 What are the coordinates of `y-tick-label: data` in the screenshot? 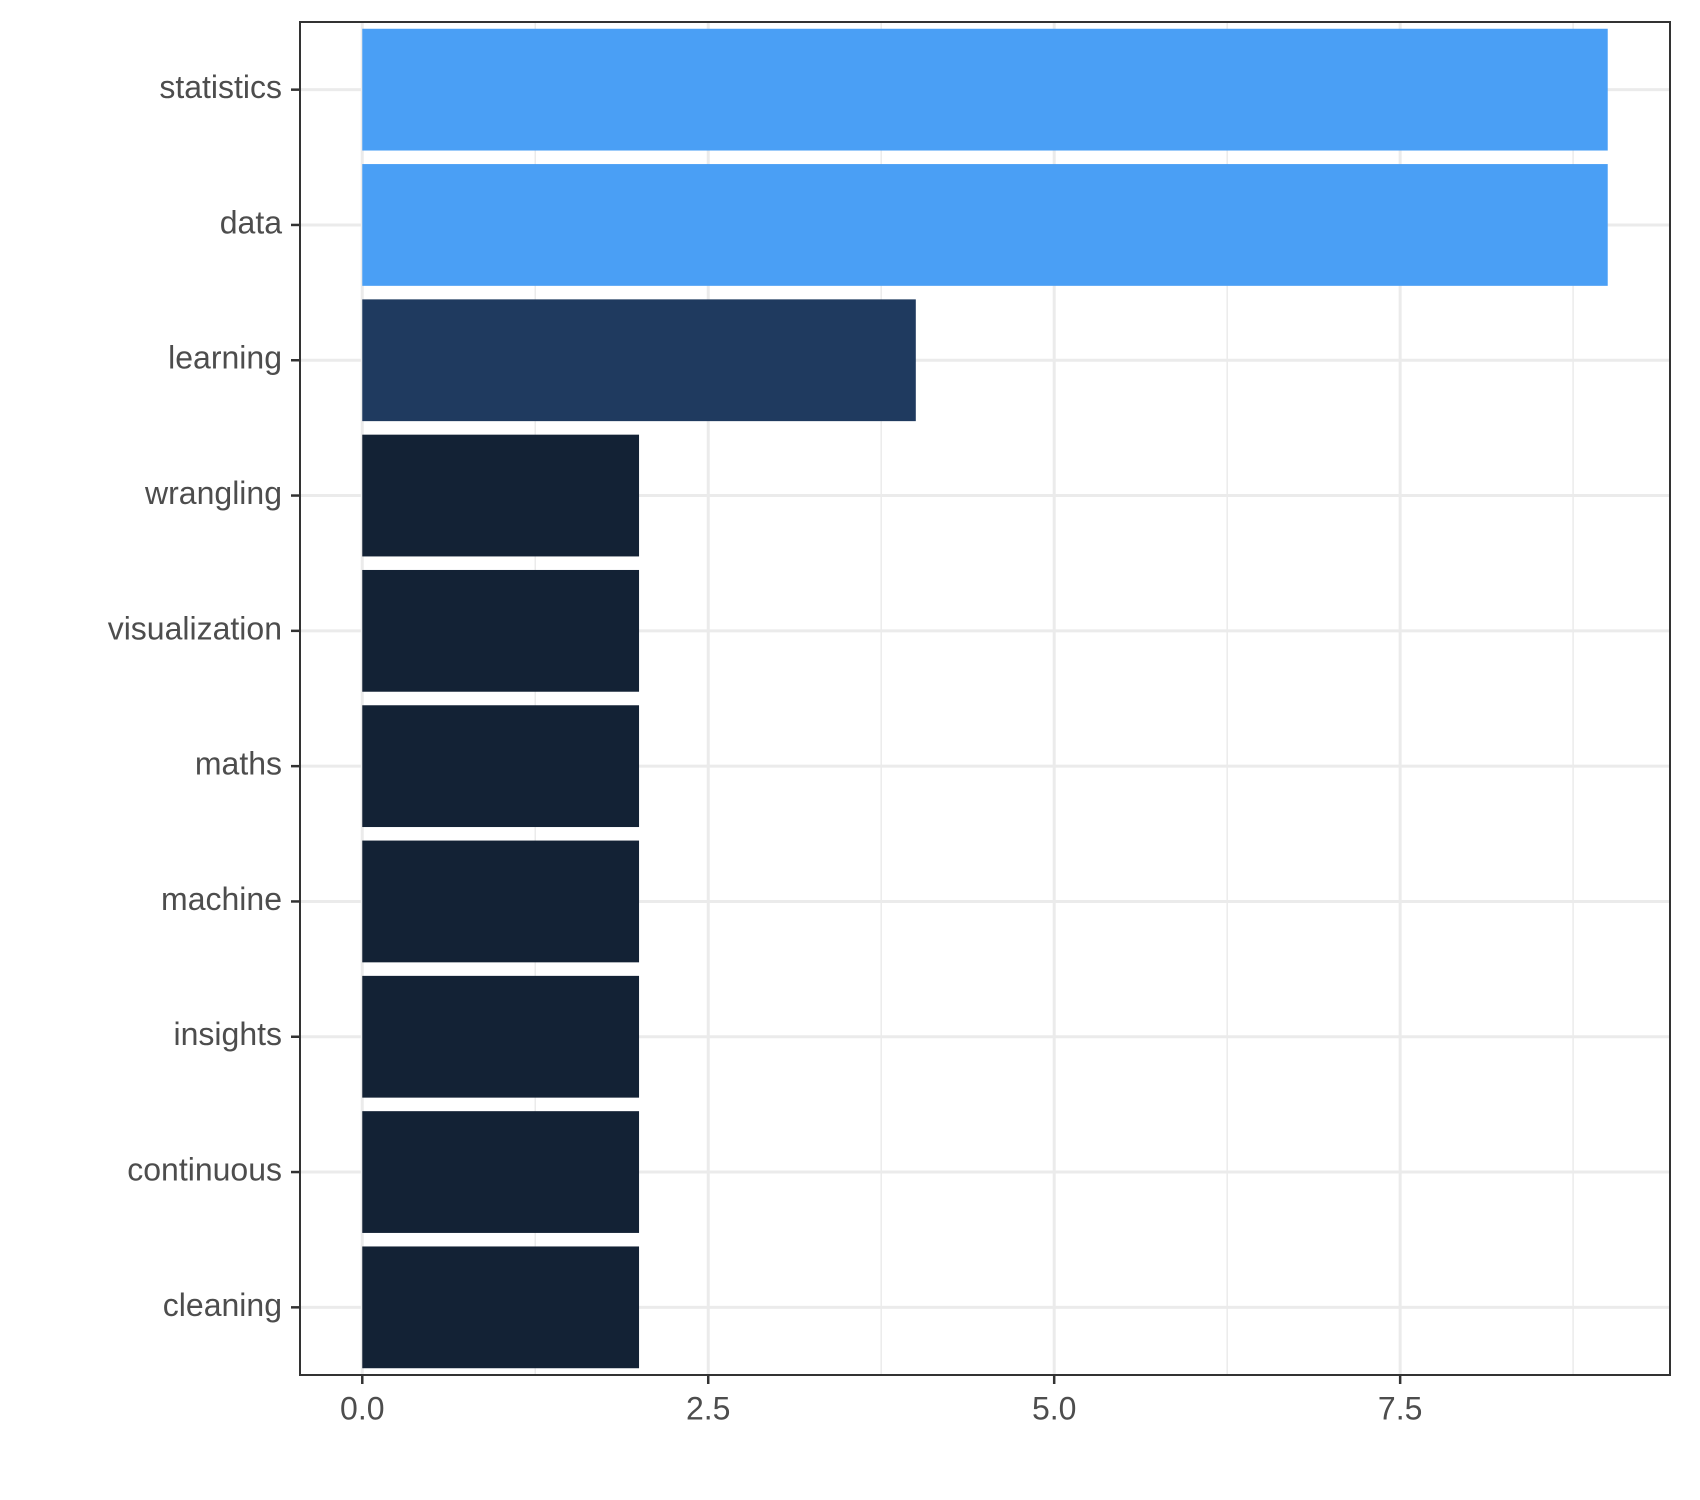 It's located at (251, 222).